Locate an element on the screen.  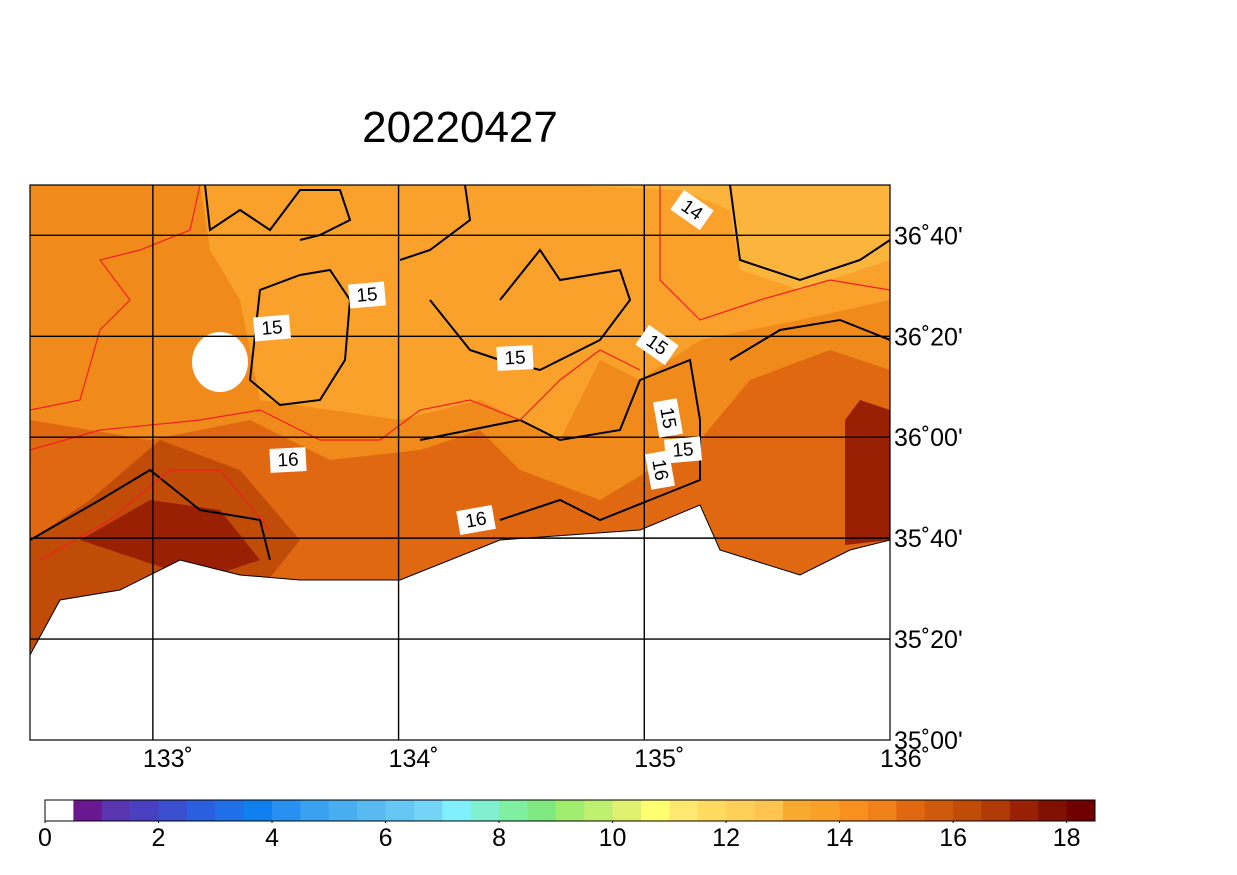
y-tick-label: 36˚40' is located at coordinates (928, 236).